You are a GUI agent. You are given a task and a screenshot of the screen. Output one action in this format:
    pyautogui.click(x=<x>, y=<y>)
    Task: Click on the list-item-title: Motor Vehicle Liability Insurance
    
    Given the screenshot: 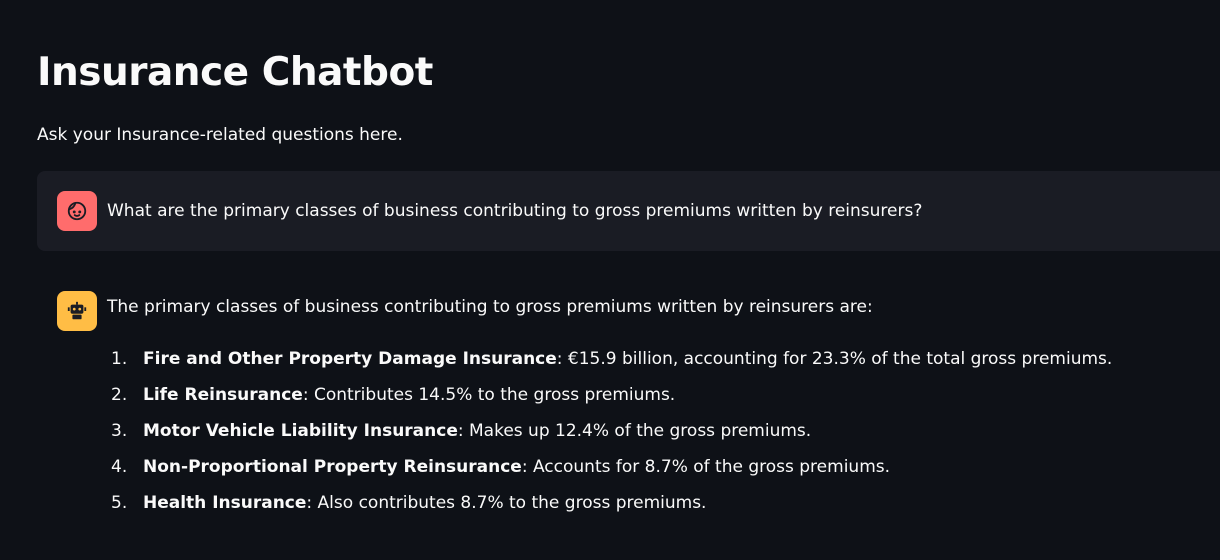 What is the action you would take?
    pyautogui.click(x=300, y=431)
    